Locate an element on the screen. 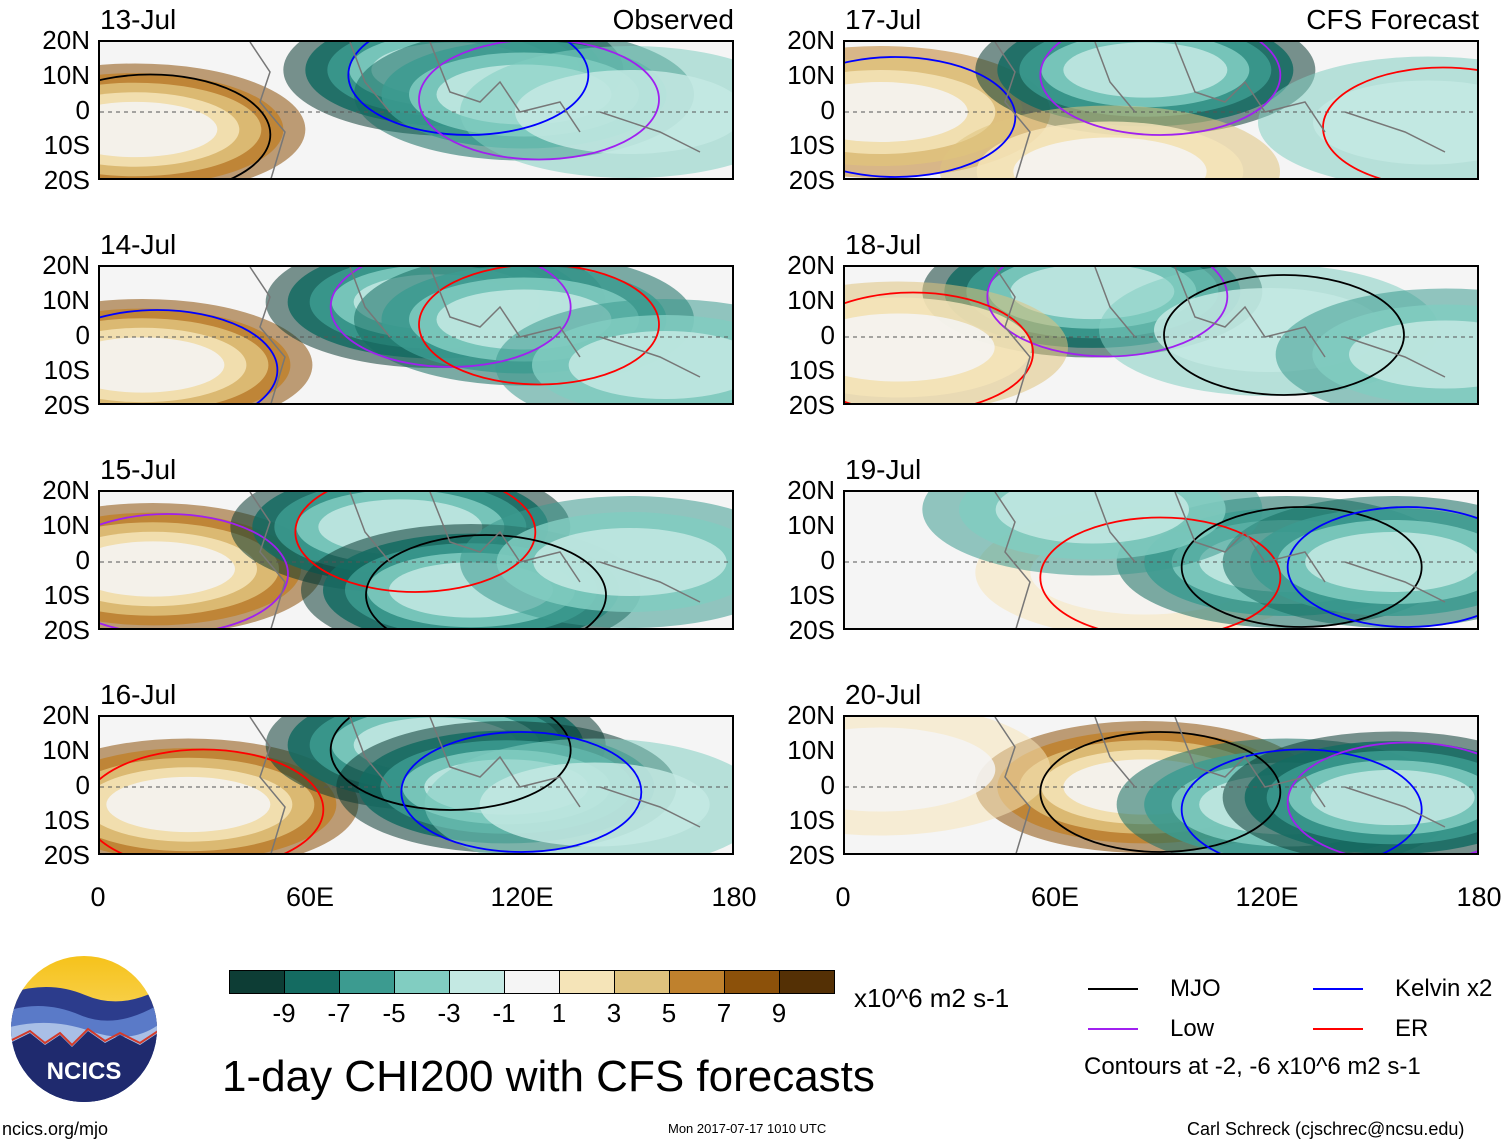 The height and width of the screenshot is (1142, 1510). legend-line-low is located at coordinates (1113, 1029).